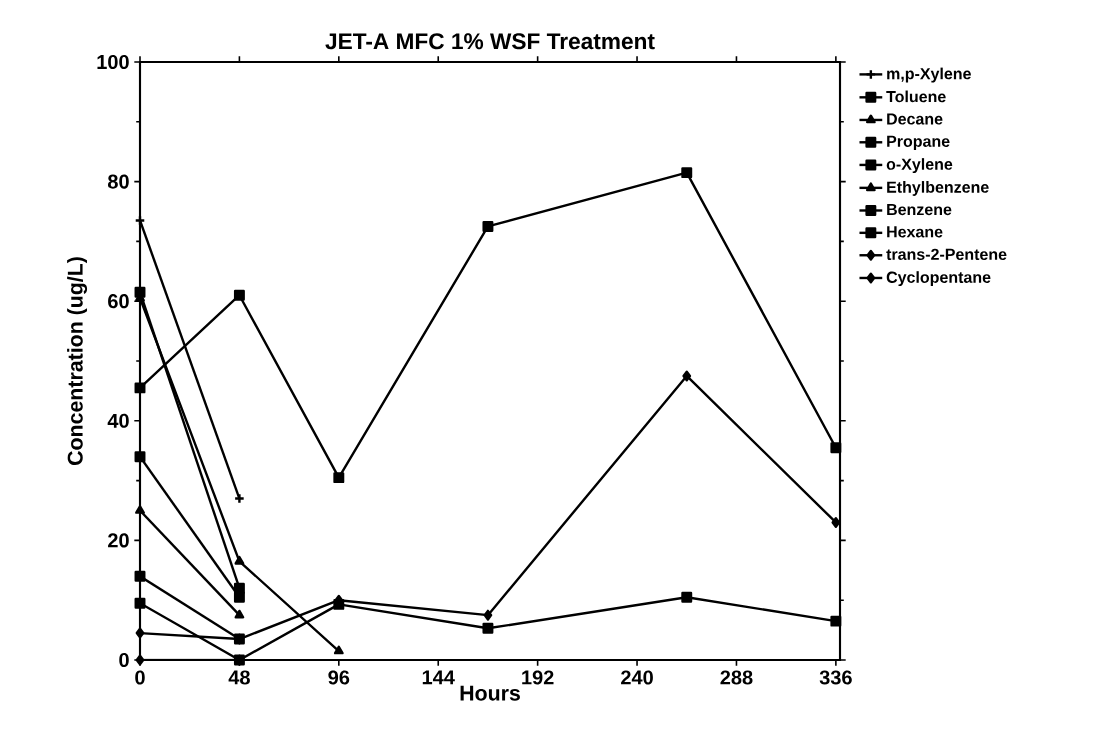 This screenshot has width=1110, height=732. Describe the element at coordinates (736, 677) in the screenshot. I see `x-tick-label: 288` at that location.